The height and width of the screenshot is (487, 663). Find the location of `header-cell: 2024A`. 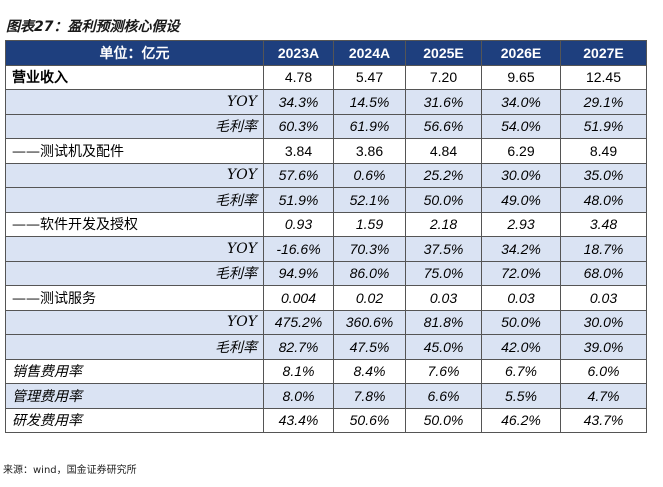

header-cell: 2024A is located at coordinates (369, 53).